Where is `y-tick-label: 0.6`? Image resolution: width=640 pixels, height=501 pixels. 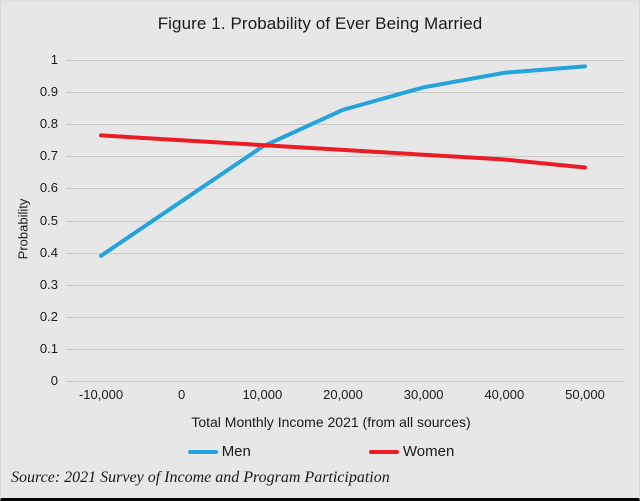 y-tick-label: 0.6 is located at coordinates (48, 188).